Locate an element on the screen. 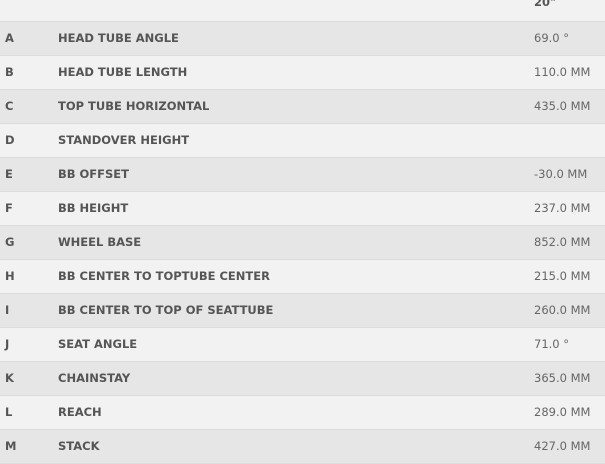  row-label: TOP TUBE HORIZONTAL is located at coordinates (134, 106).